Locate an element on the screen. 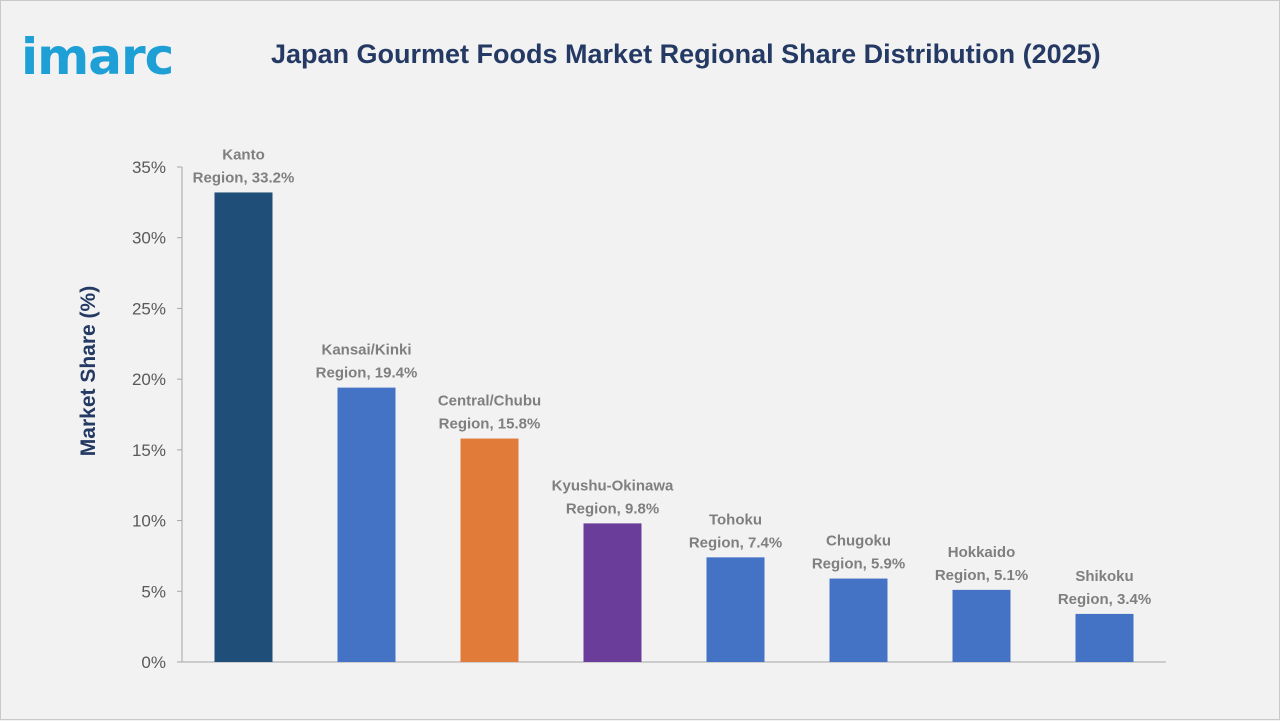 This screenshot has width=1280, height=721. bar-data-label: Region, 19.4% is located at coordinates (367, 373).